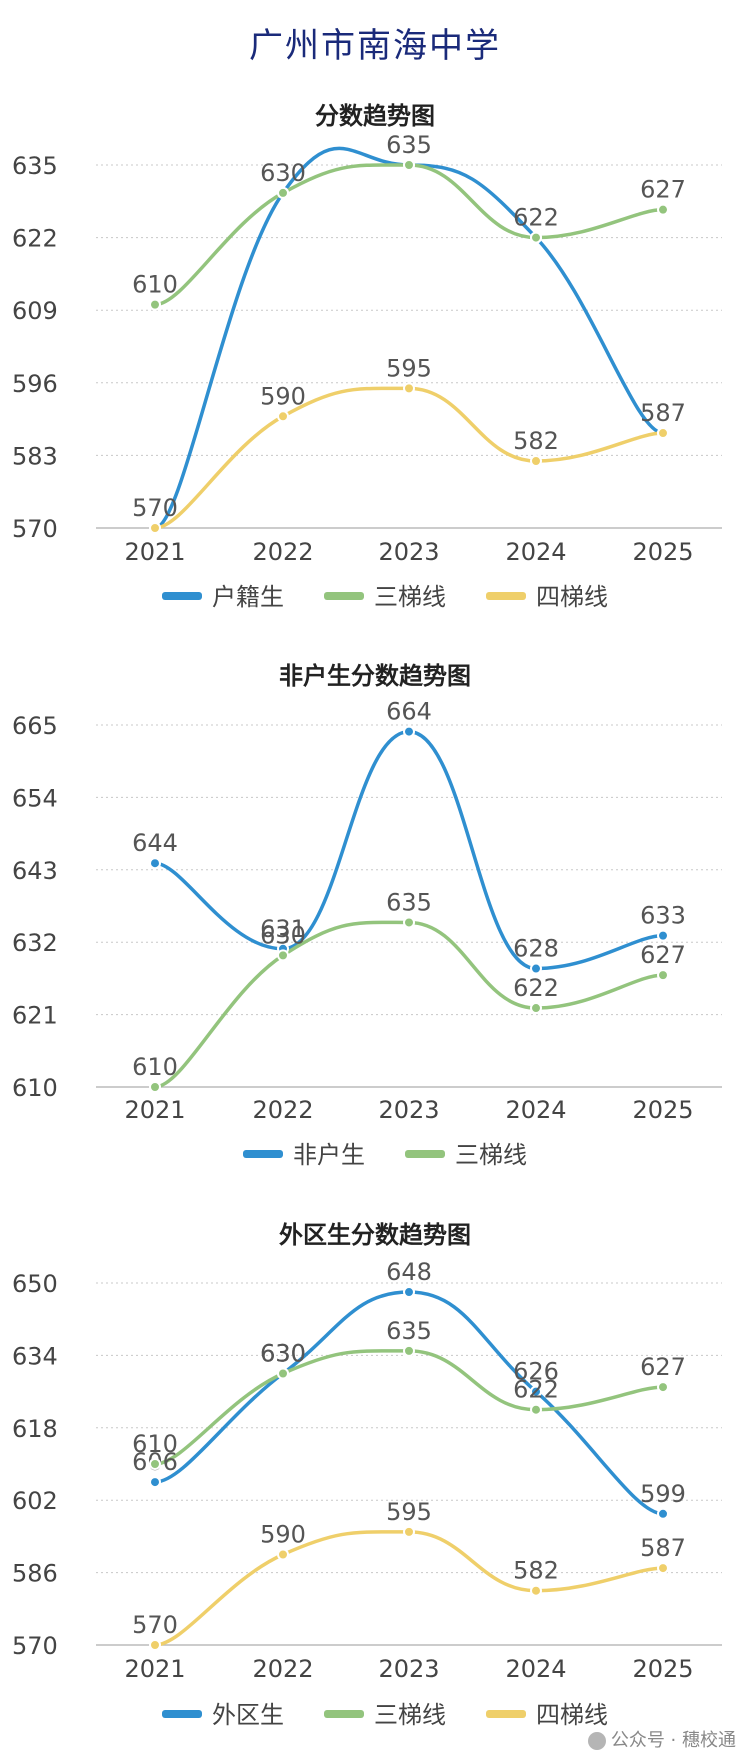 This screenshot has width=750, height=1758. Describe the element at coordinates (35, 871) in the screenshot. I see `y-tick-label: 643` at that location.